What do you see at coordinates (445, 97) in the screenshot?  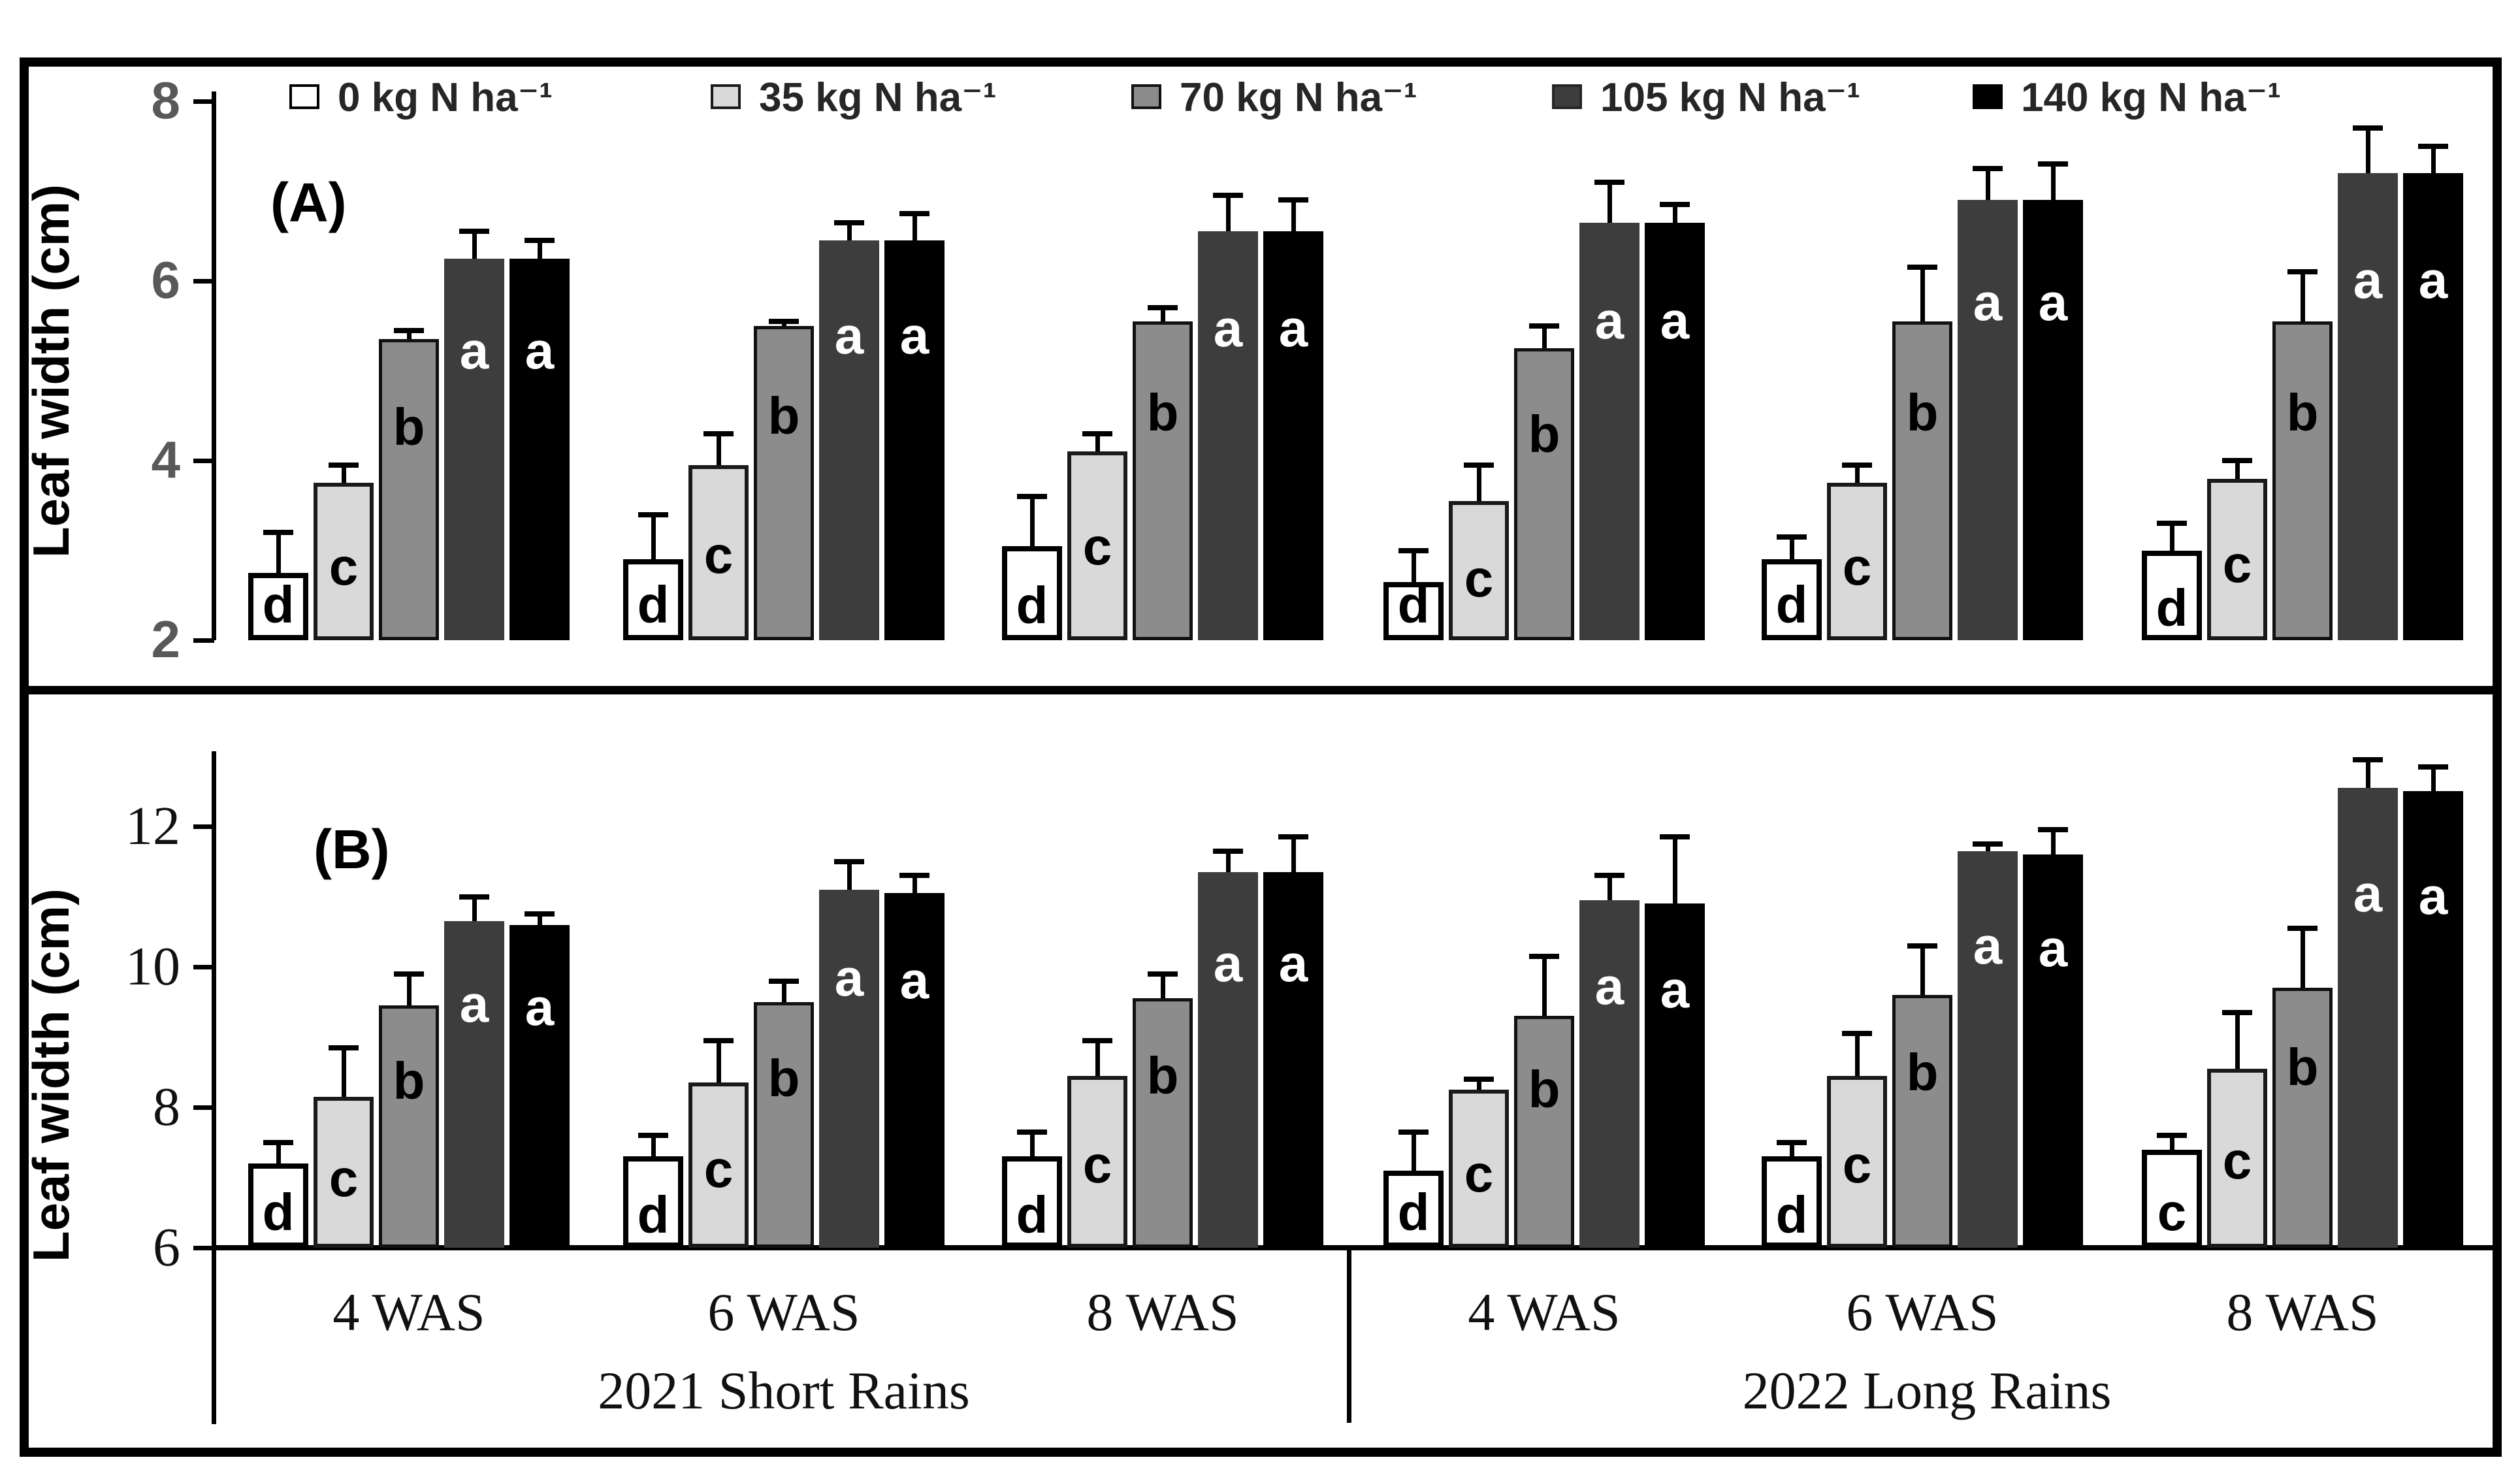 I see `legend-label: 0 kg N ha⁻¹` at bounding box center [445, 97].